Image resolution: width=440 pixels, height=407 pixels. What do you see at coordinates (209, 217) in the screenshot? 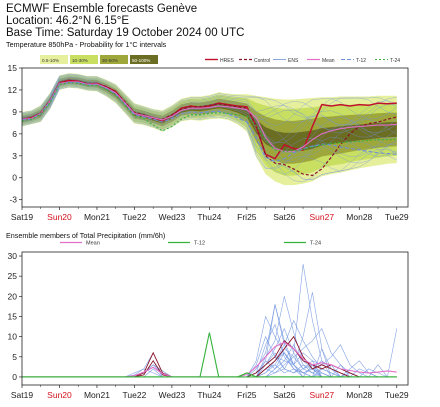
I see `temperature-axis-xtick-label: Thu24` at bounding box center [209, 217].